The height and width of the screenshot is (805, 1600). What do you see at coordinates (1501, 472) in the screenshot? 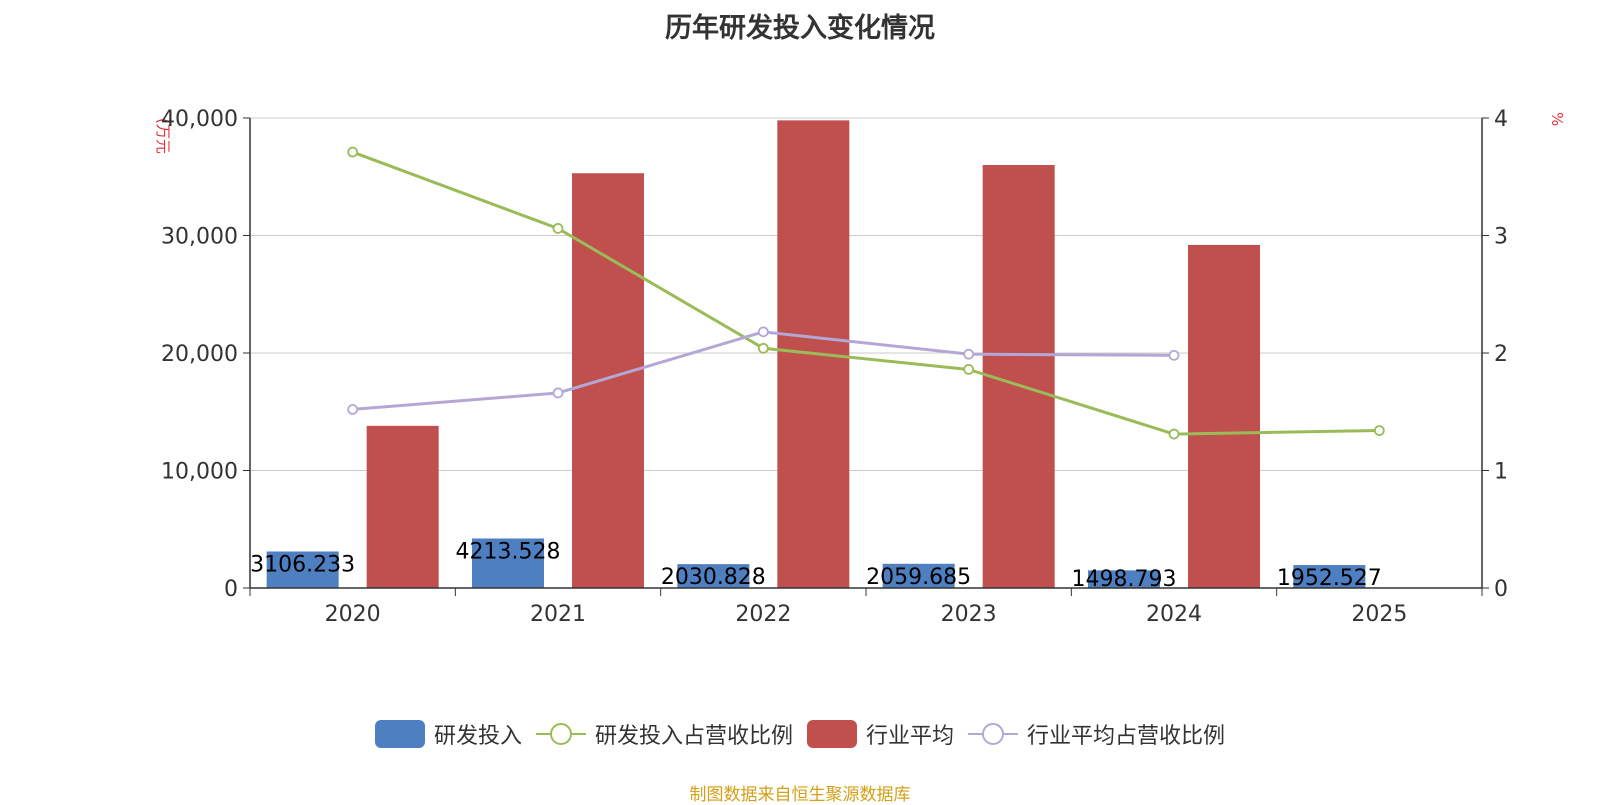
I see `right-axis-tick-label: 1` at bounding box center [1501, 472].